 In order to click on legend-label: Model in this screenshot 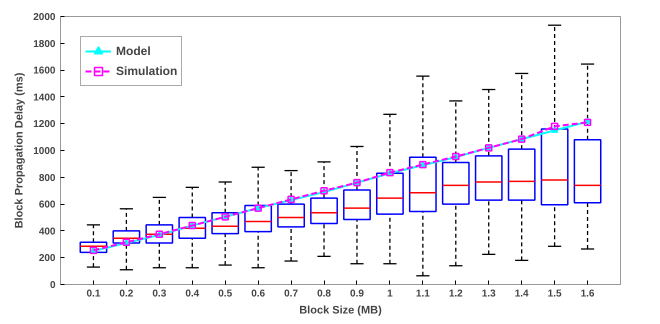, I will do `click(133, 51)`.